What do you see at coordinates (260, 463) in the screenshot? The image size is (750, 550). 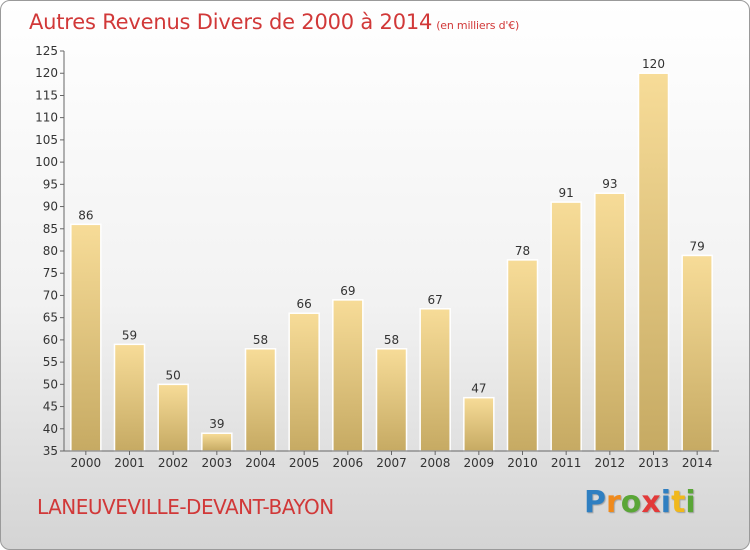 I see `x-tick-label: 2004` at bounding box center [260, 463].